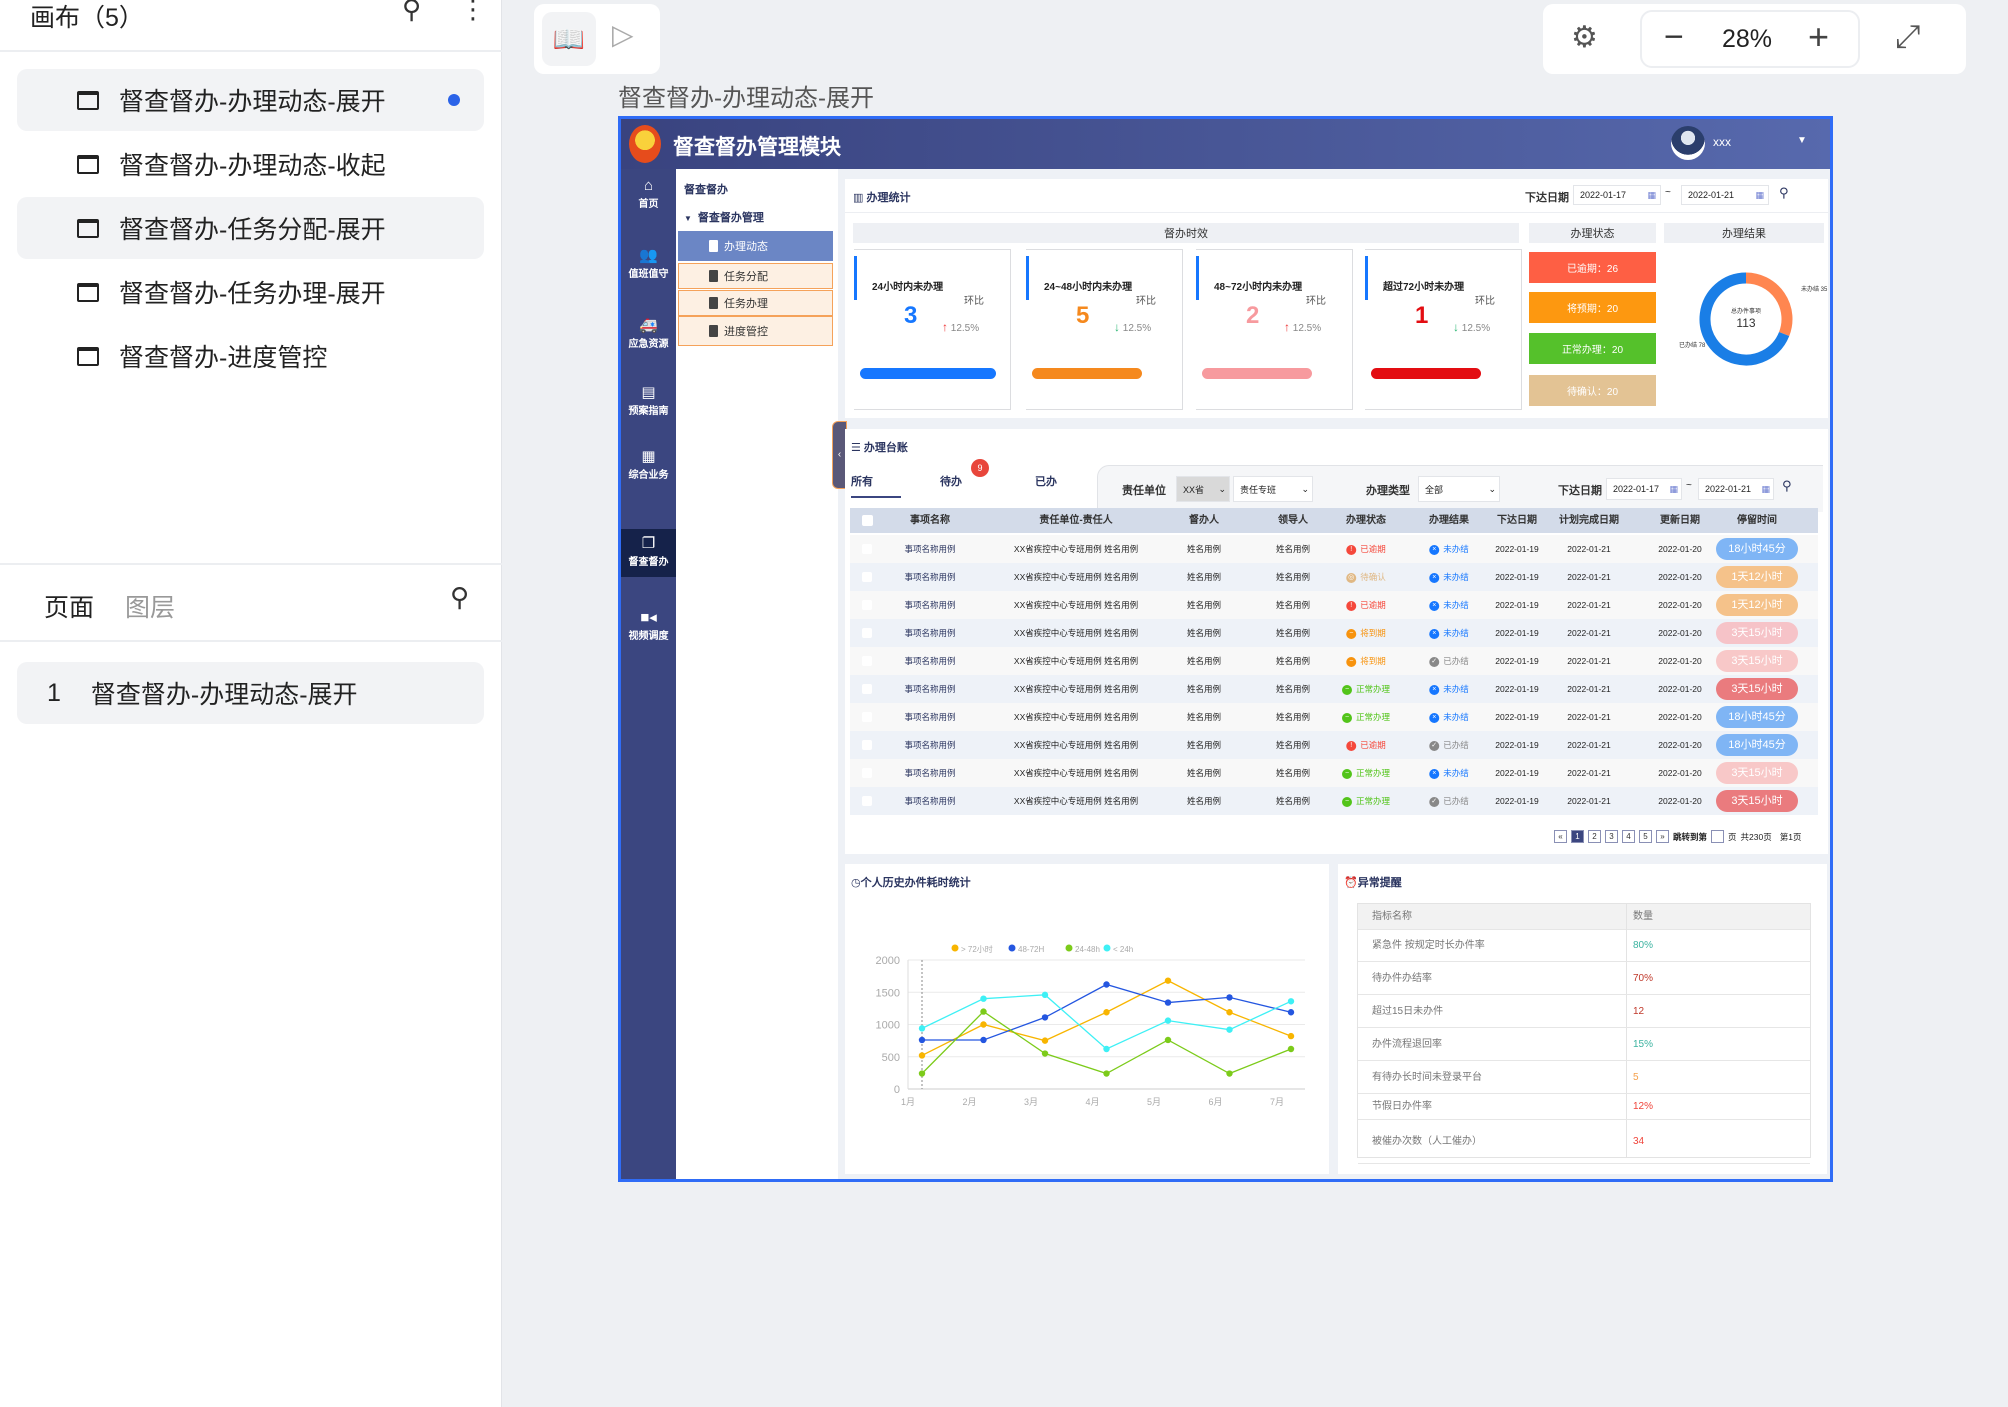 The height and width of the screenshot is (1407, 2008). I want to click on last-page-button: », so click(1662, 836).